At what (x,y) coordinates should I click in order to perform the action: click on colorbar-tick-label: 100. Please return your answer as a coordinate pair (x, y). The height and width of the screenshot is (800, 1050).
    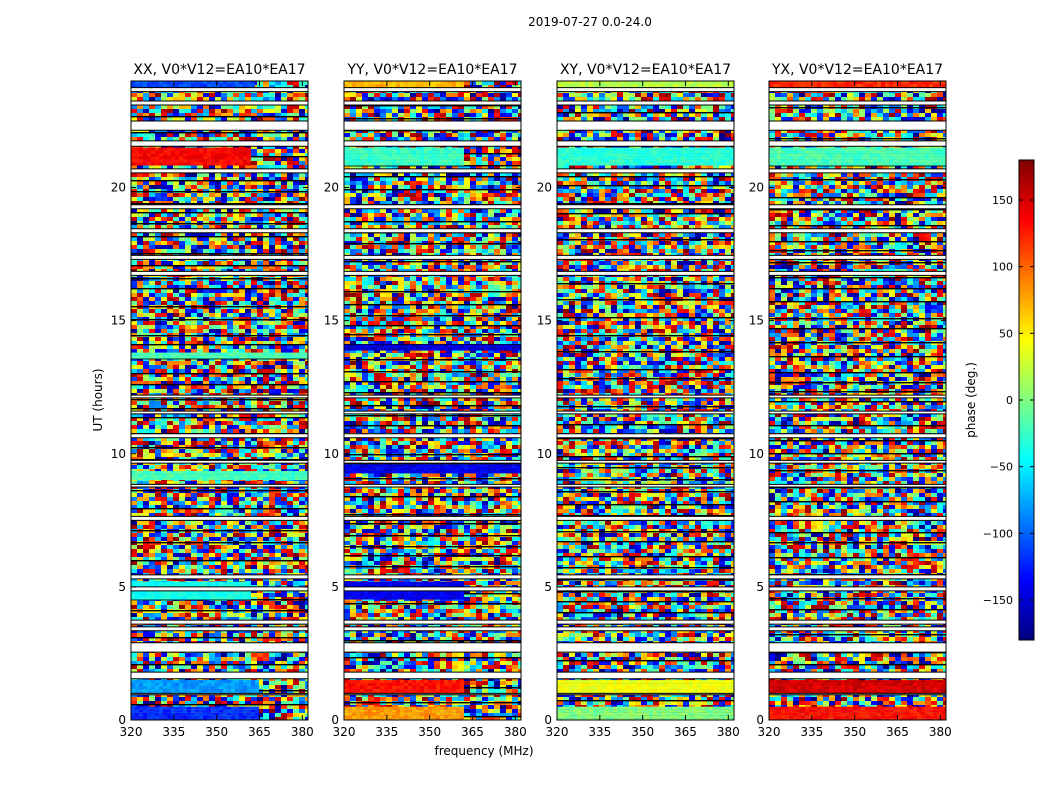
    Looking at the image, I should click on (1002, 267).